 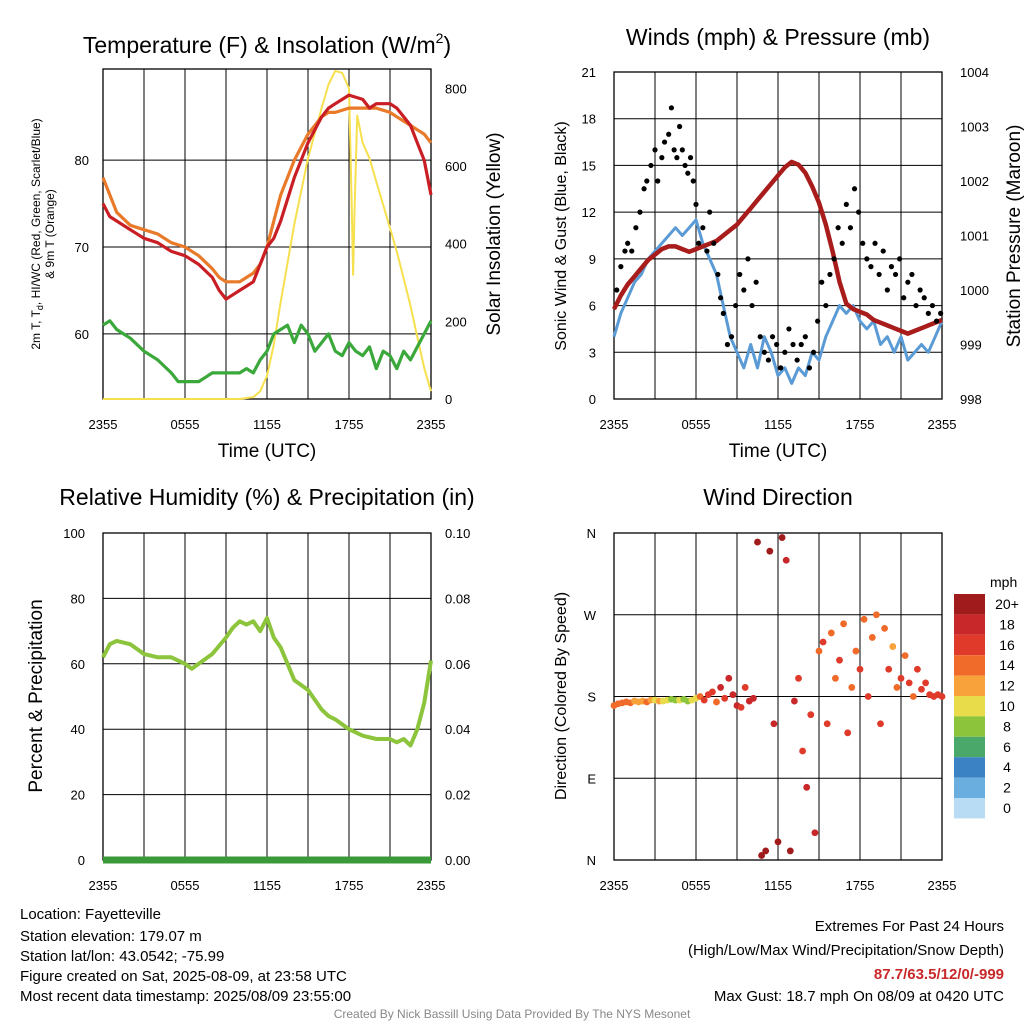 What do you see at coordinates (50, 234) in the screenshot?
I see `y-axis-label-line2: & 9m T (Orange)` at bounding box center [50, 234].